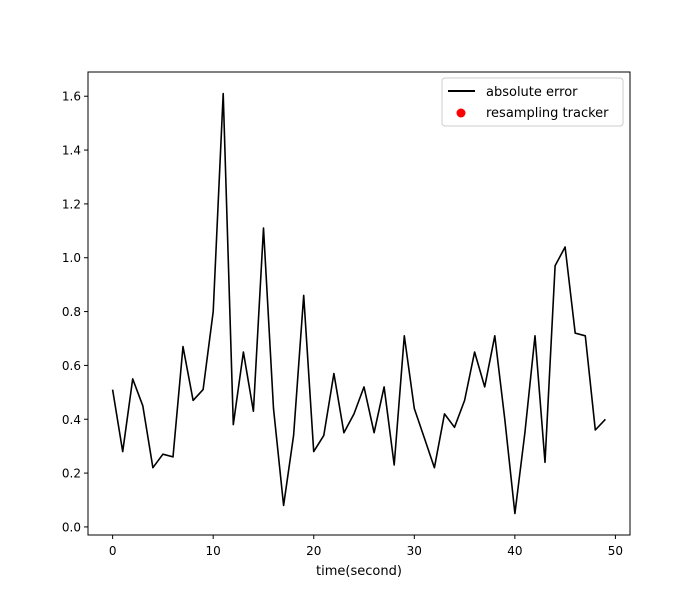  What do you see at coordinates (366, 546) in the screenshot?
I see `x-axis: 0 10 20 30 40 50` at bounding box center [366, 546].